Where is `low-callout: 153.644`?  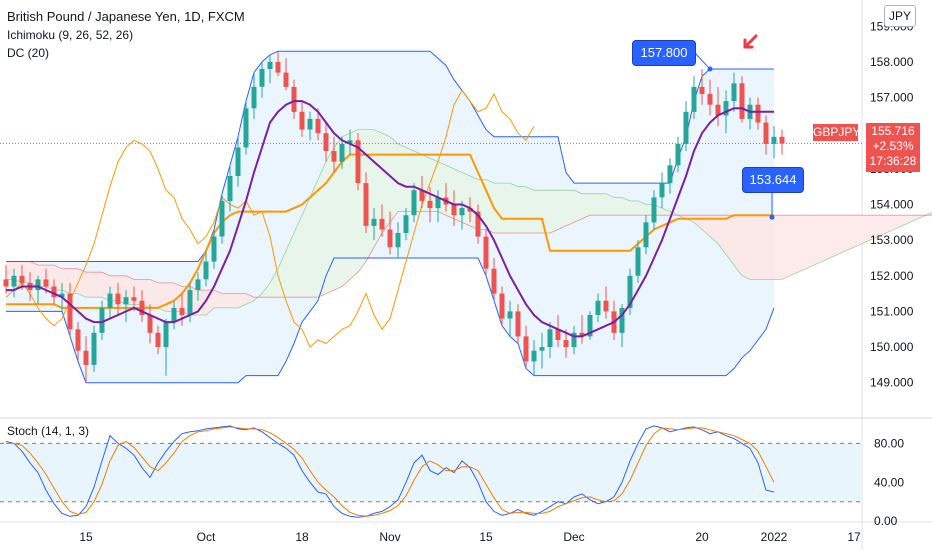
low-callout: 153.644 is located at coordinates (773, 180).